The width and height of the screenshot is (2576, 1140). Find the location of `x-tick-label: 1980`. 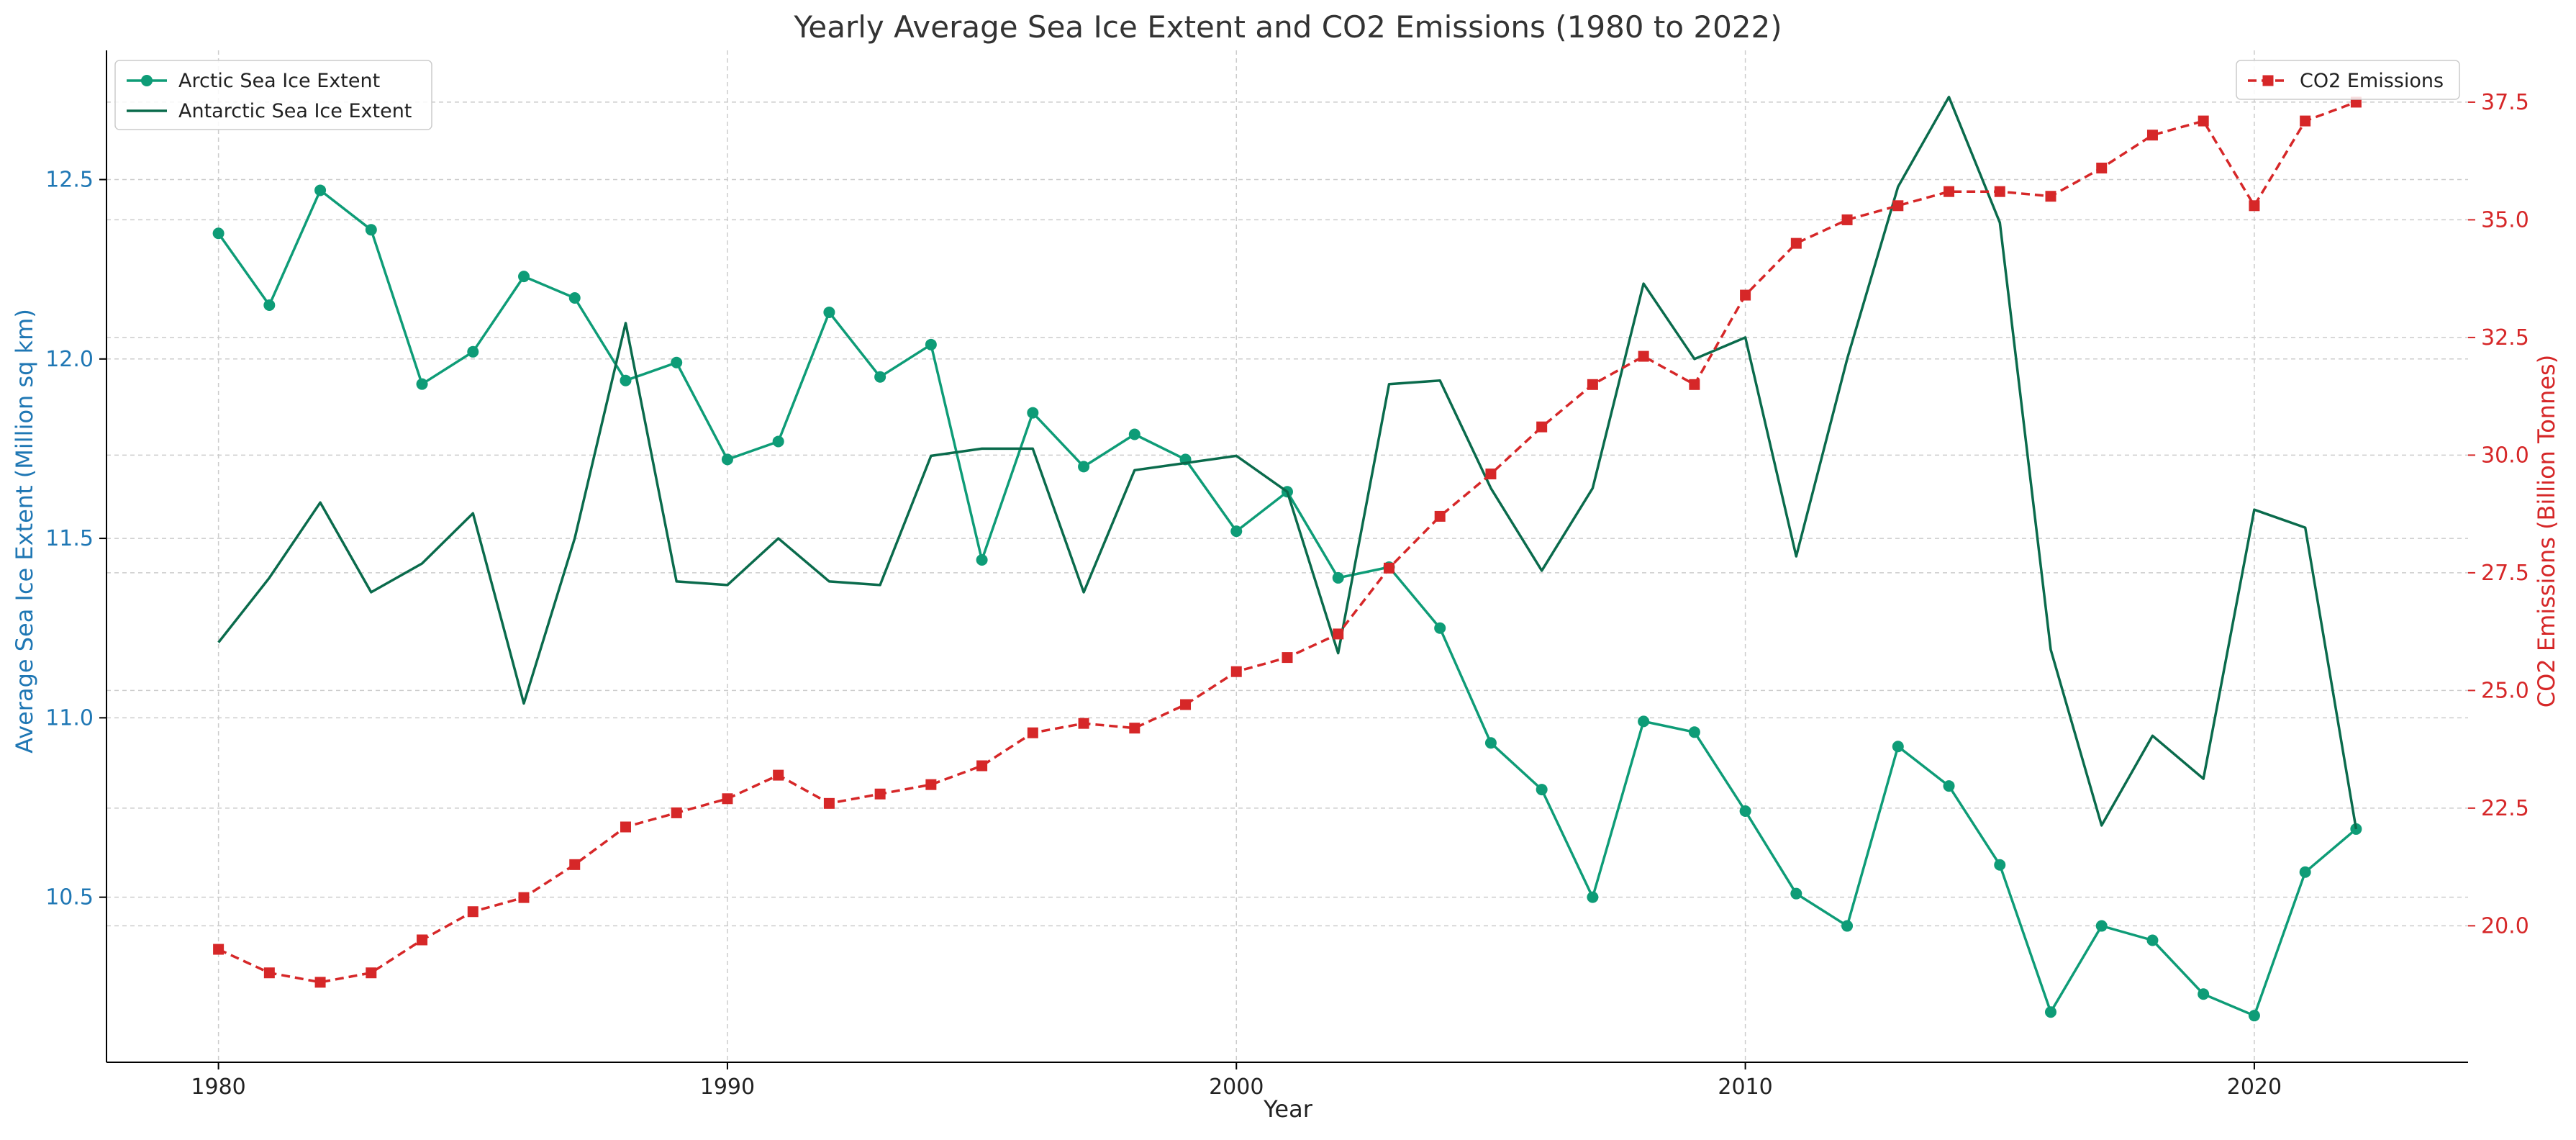

x-tick-label: 1980 is located at coordinates (218, 1088).